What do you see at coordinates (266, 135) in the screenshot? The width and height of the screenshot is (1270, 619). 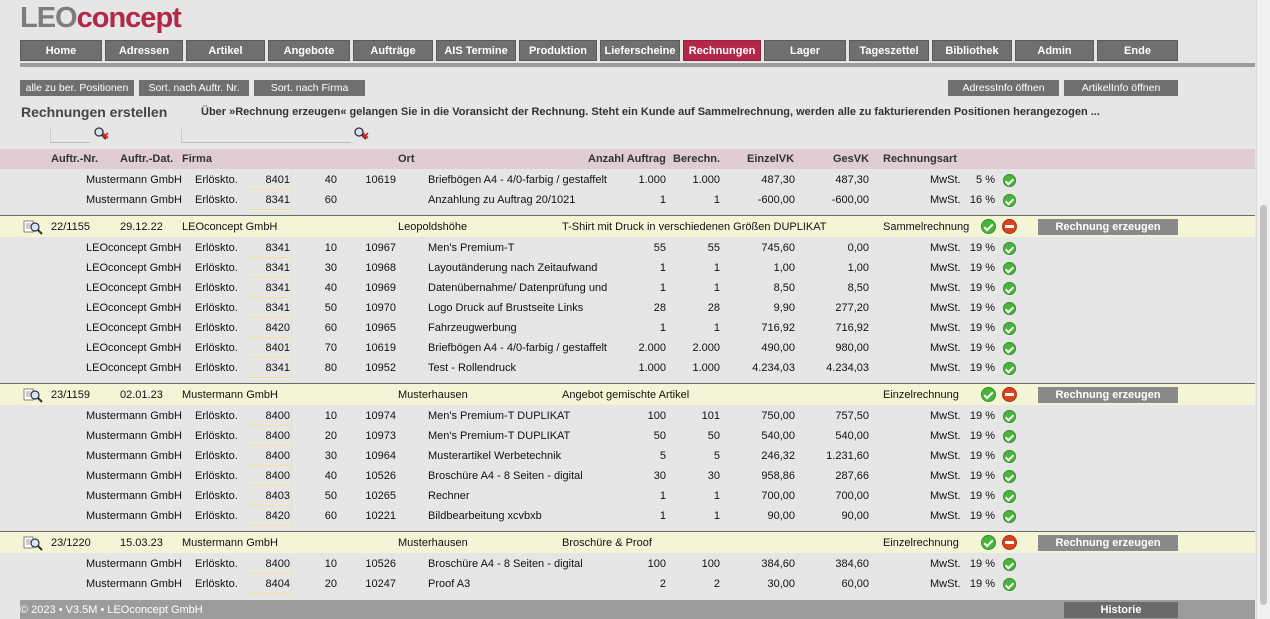 I see `company-filter-input` at bounding box center [266, 135].